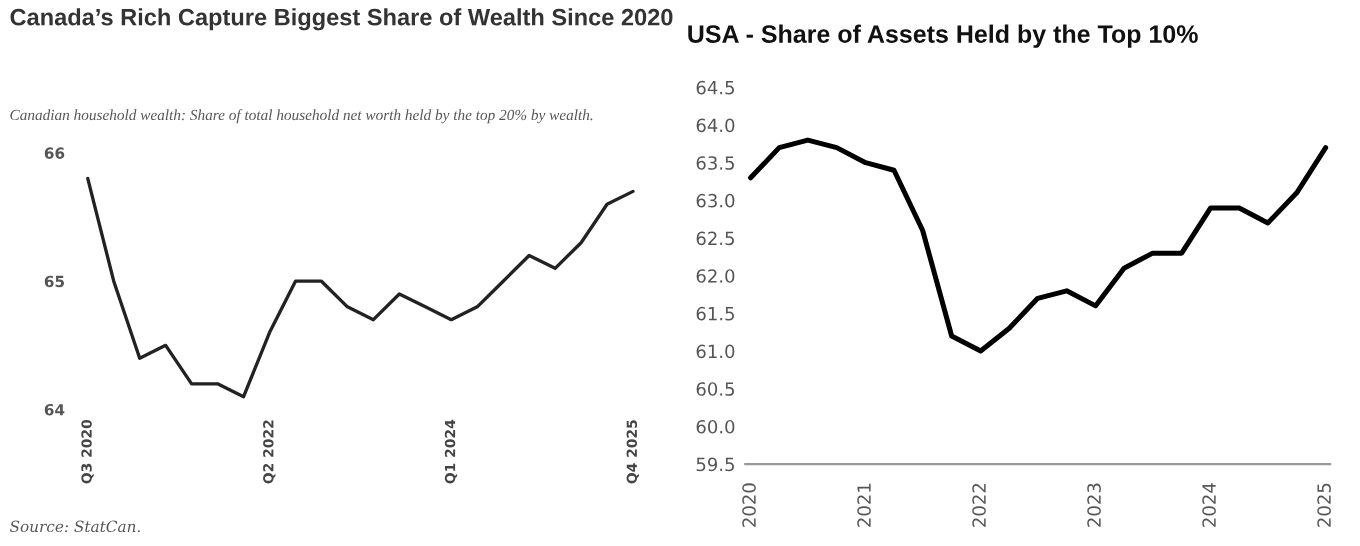  I want to click on y-tick-label: 62.5, so click(715, 238).